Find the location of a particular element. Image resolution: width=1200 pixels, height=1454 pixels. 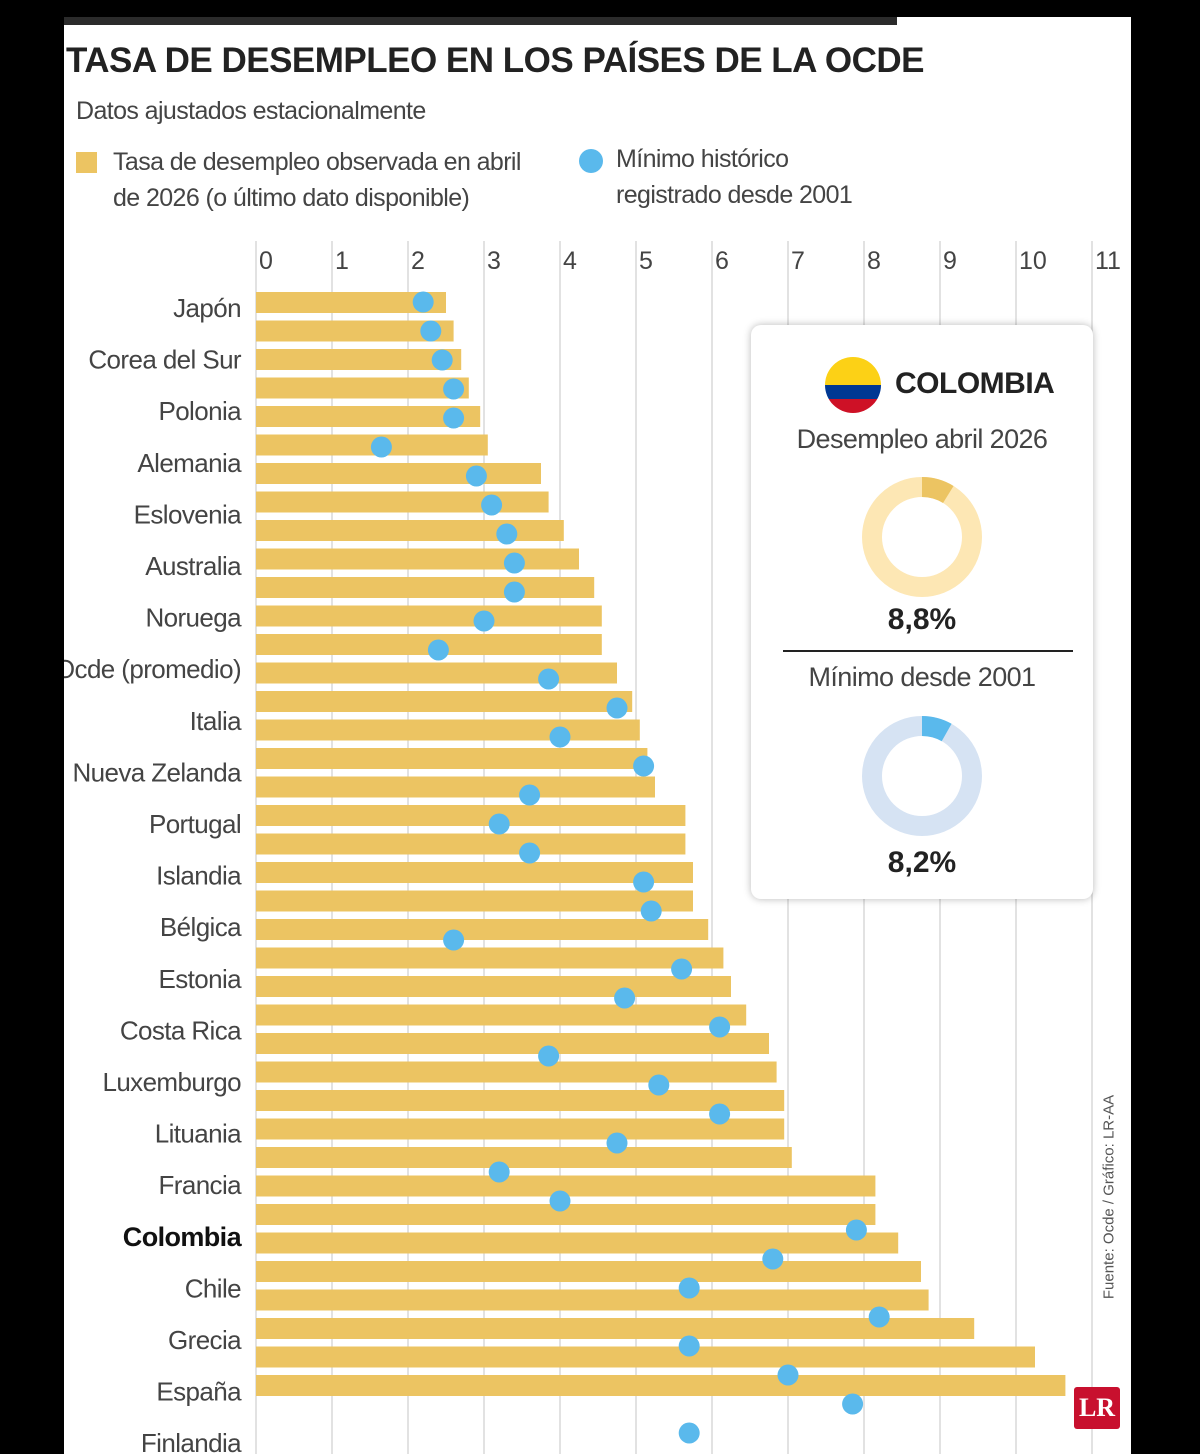

country-label-15: Luxemburgo is located at coordinates (171, 1082).